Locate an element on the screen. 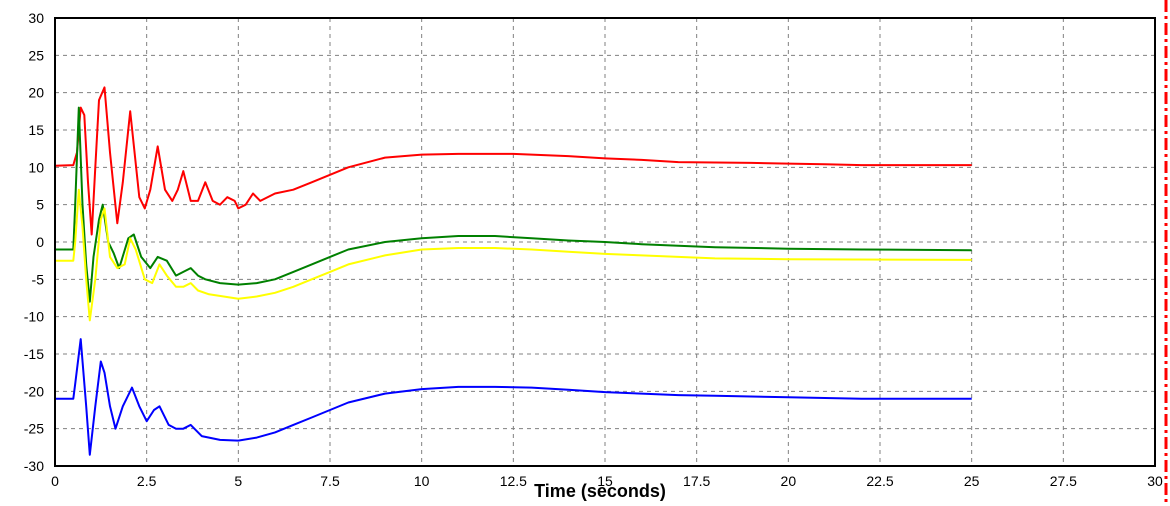 The width and height of the screenshot is (1170, 506). x-axis-label: Time (seconds) is located at coordinates (600, 491).